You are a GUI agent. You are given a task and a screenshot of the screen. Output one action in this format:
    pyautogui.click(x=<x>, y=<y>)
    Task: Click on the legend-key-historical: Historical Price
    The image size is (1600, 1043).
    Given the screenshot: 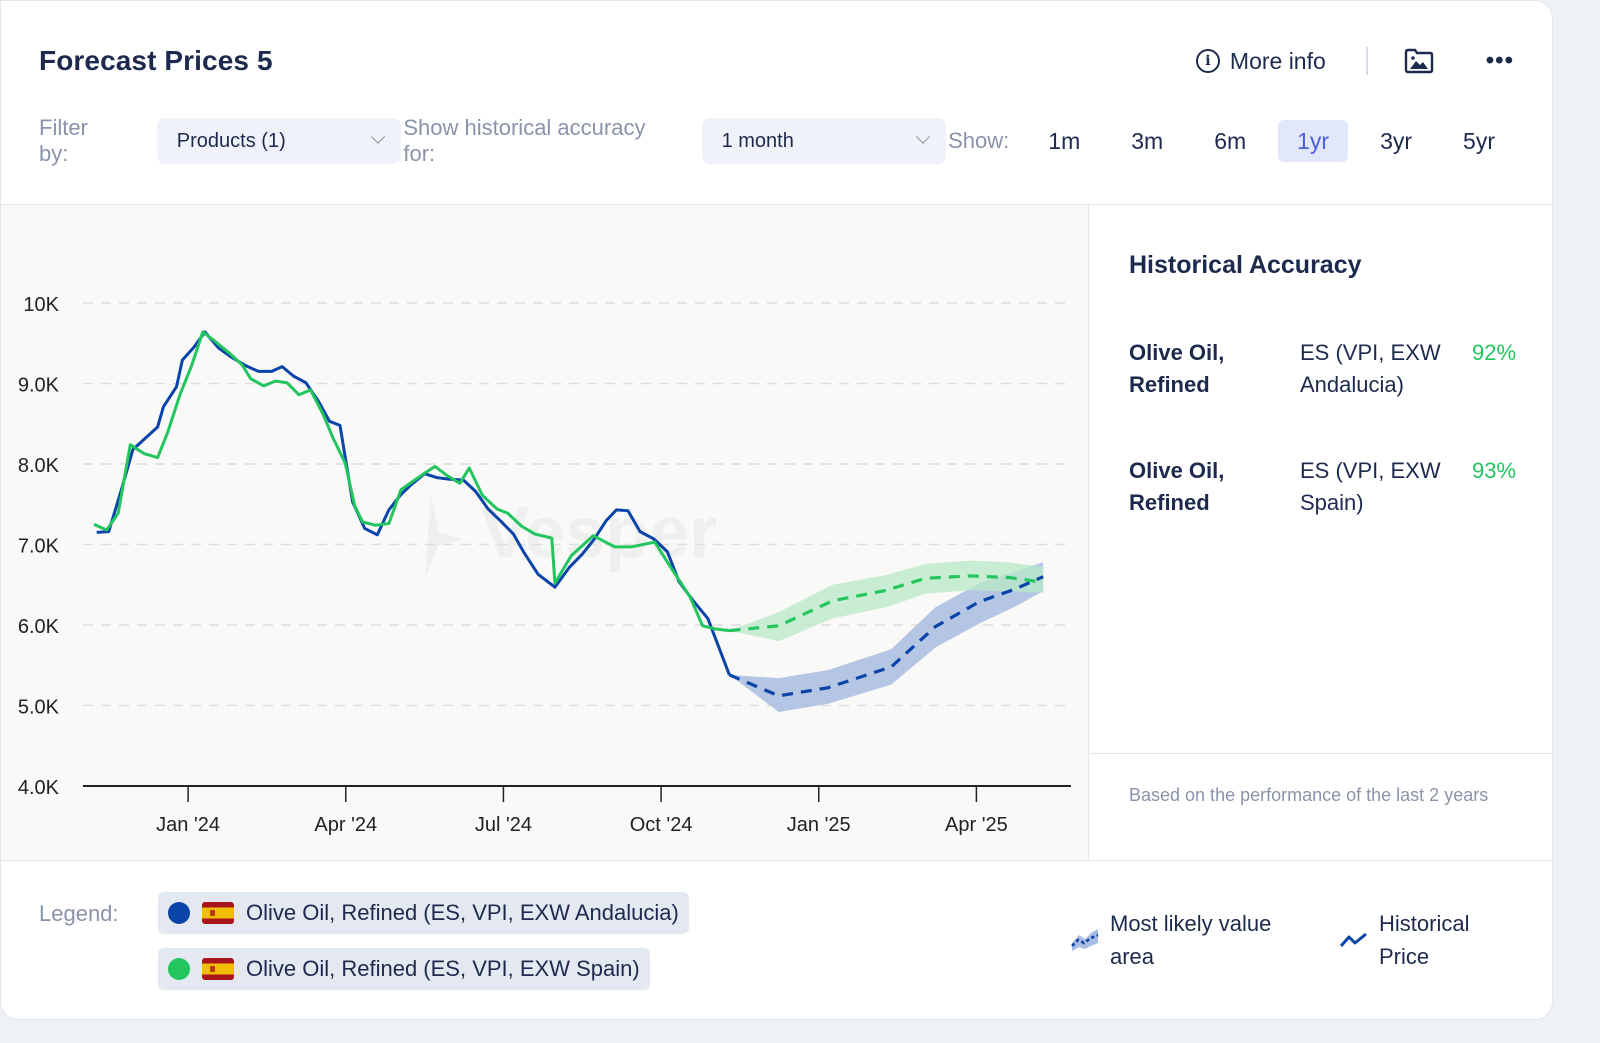 What is the action you would take?
    pyautogui.click(x=1414, y=940)
    